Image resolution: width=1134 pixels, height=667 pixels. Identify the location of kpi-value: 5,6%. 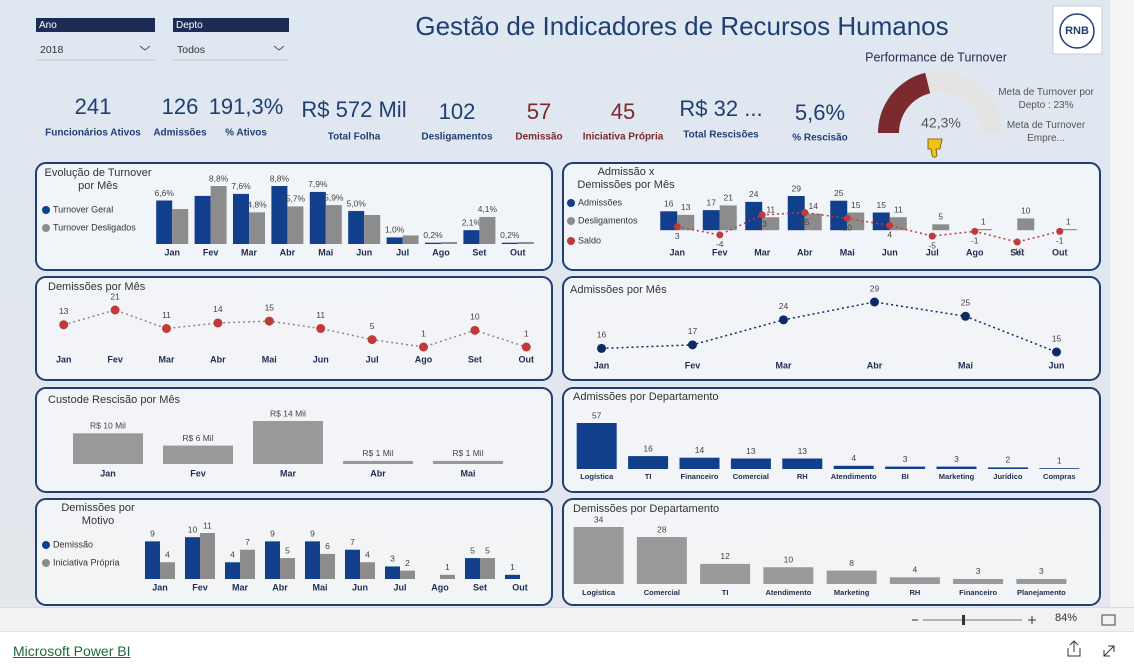
(820, 112).